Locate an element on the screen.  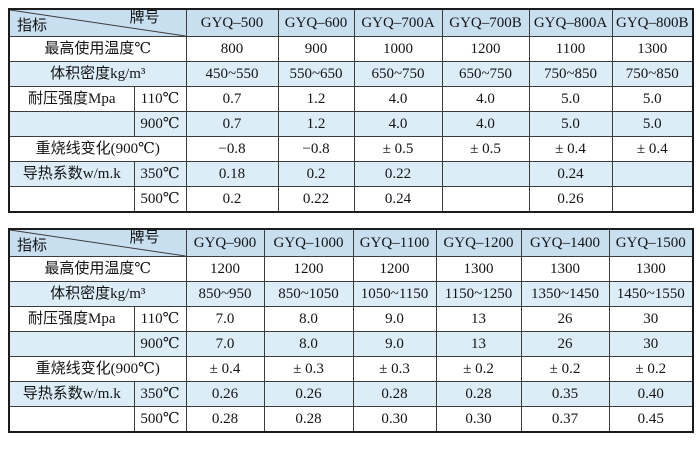
column-header: GYQ–800B is located at coordinates (652, 22).